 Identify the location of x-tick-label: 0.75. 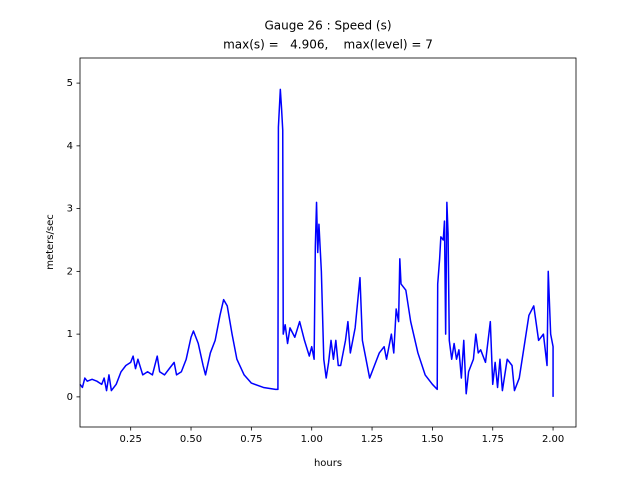
(251, 439).